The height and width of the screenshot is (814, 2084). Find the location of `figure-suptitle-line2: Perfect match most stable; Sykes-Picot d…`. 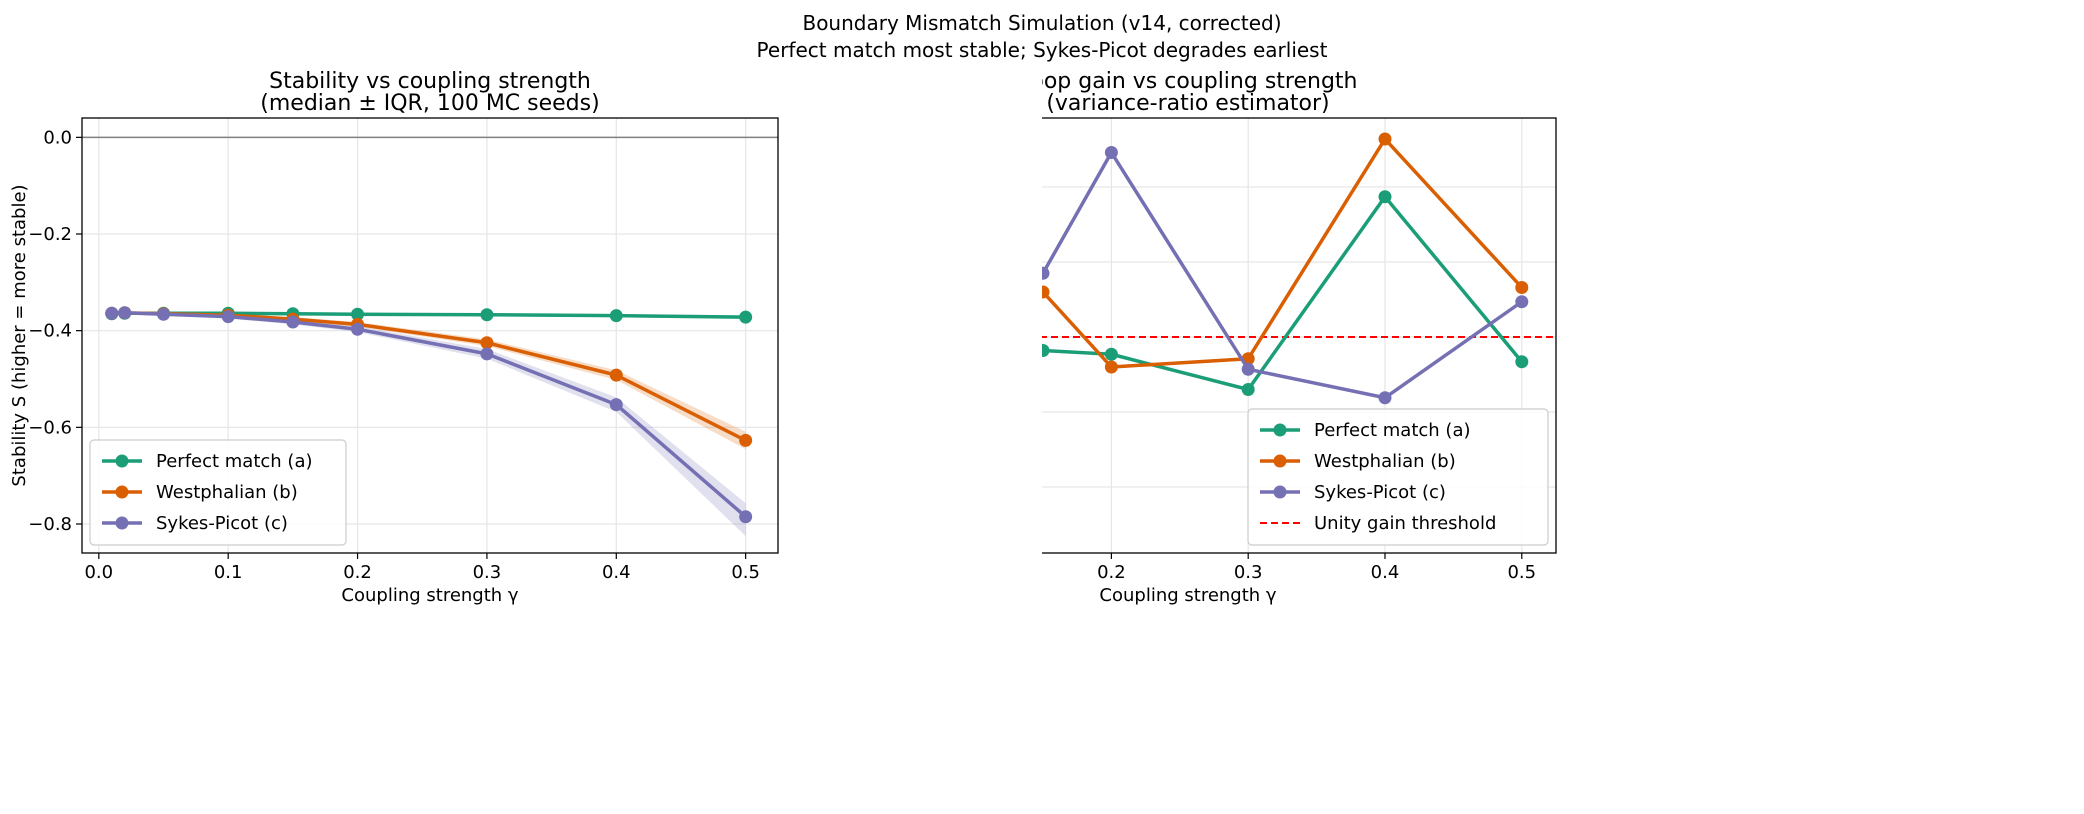

figure-suptitle-line2: Perfect match most stable; Sykes-Picot d… is located at coordinates (1042, 50).